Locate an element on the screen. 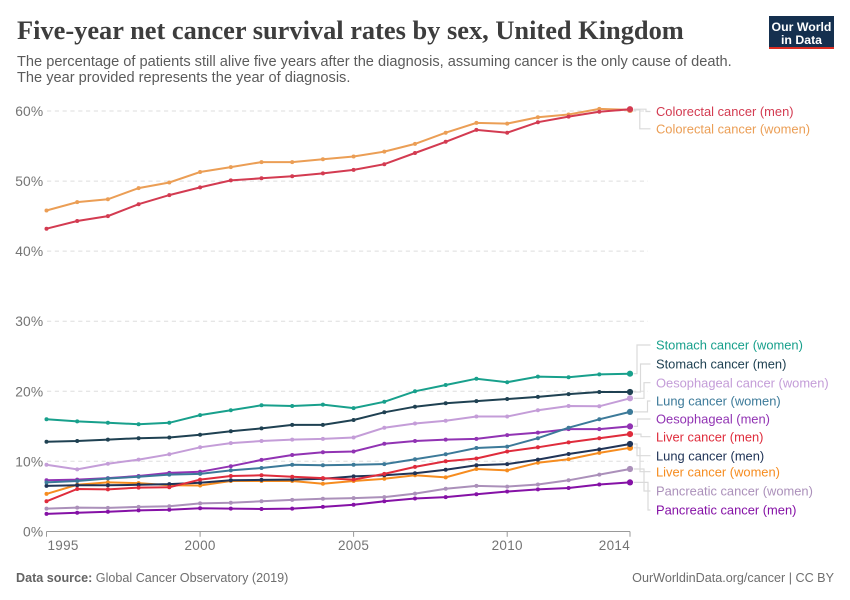 The image size is (850, 600). svg-text: 1995 is located at coordinates (63, 545).